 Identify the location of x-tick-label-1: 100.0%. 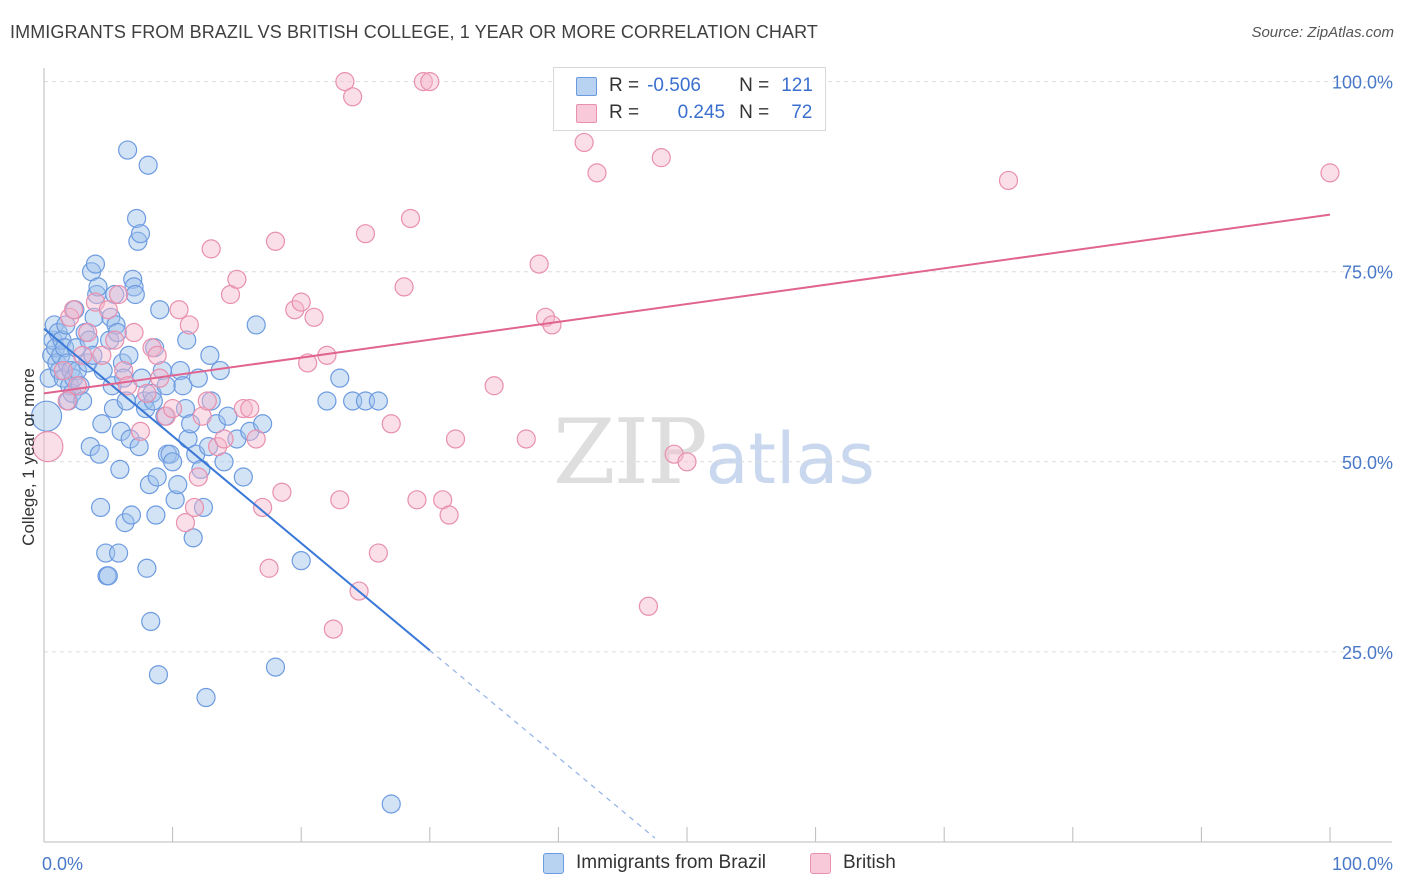
(1362, 864).